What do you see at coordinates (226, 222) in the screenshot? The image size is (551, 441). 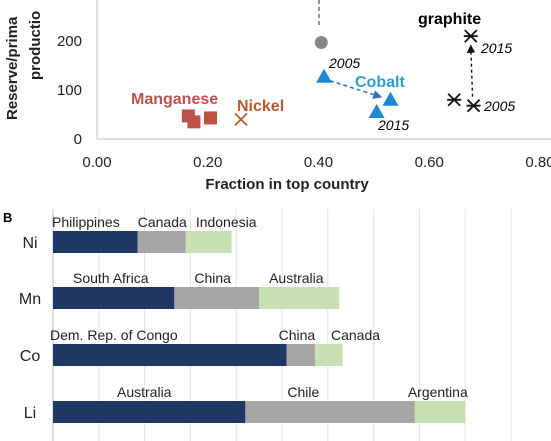 I see `bar-segment-label: Indonesia` at bounding box center [226, 222].